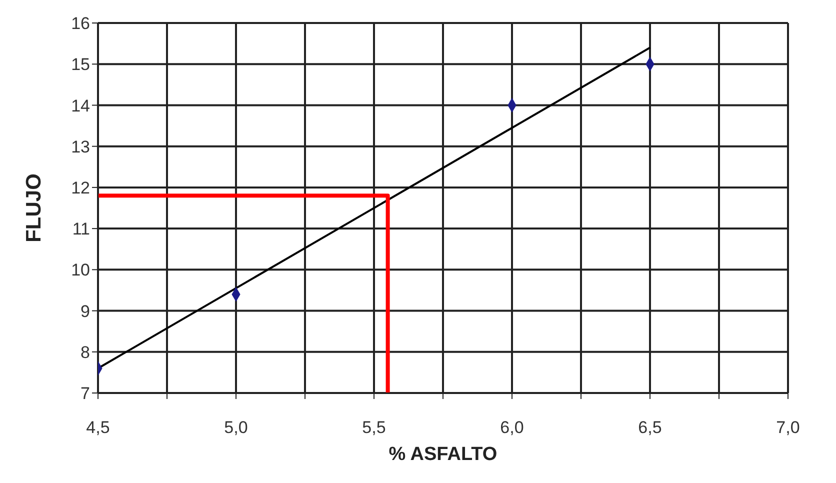  I want to click on y-tick-label: 14, so click(80, 106).